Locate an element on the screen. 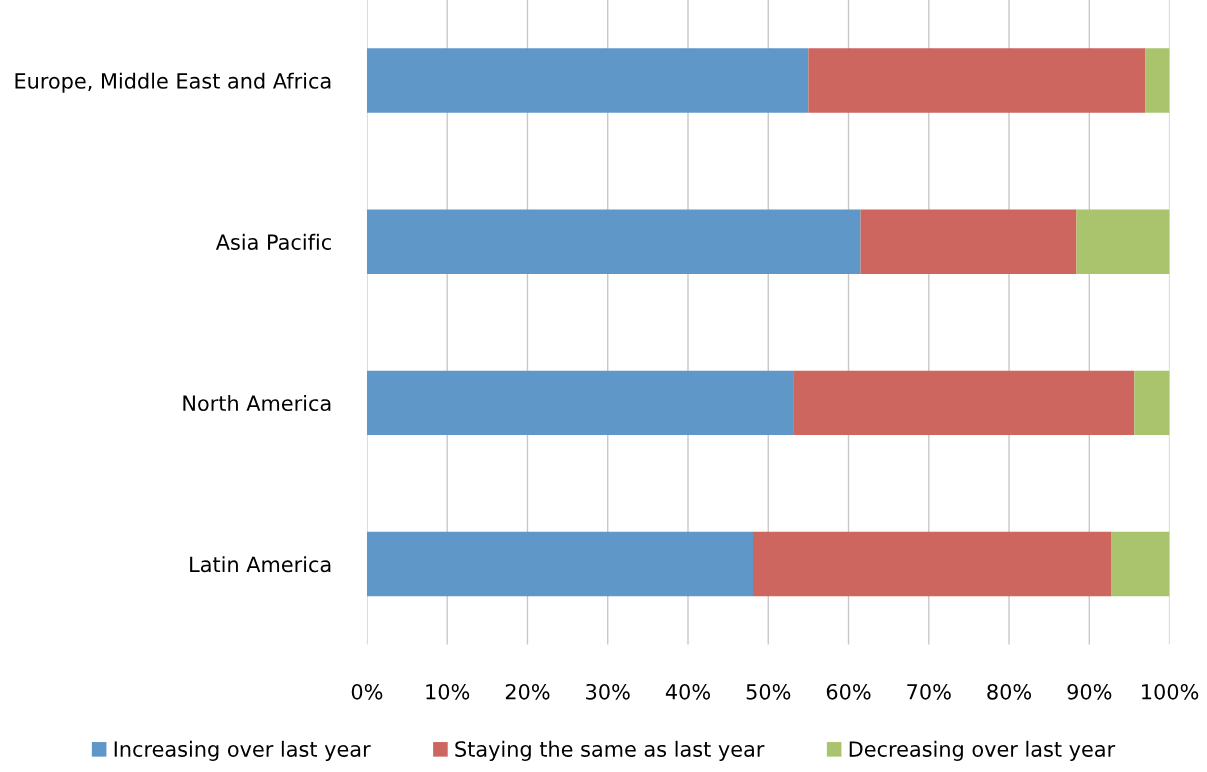  x-tick-label: 80% is located at coordinates (1009, 691).